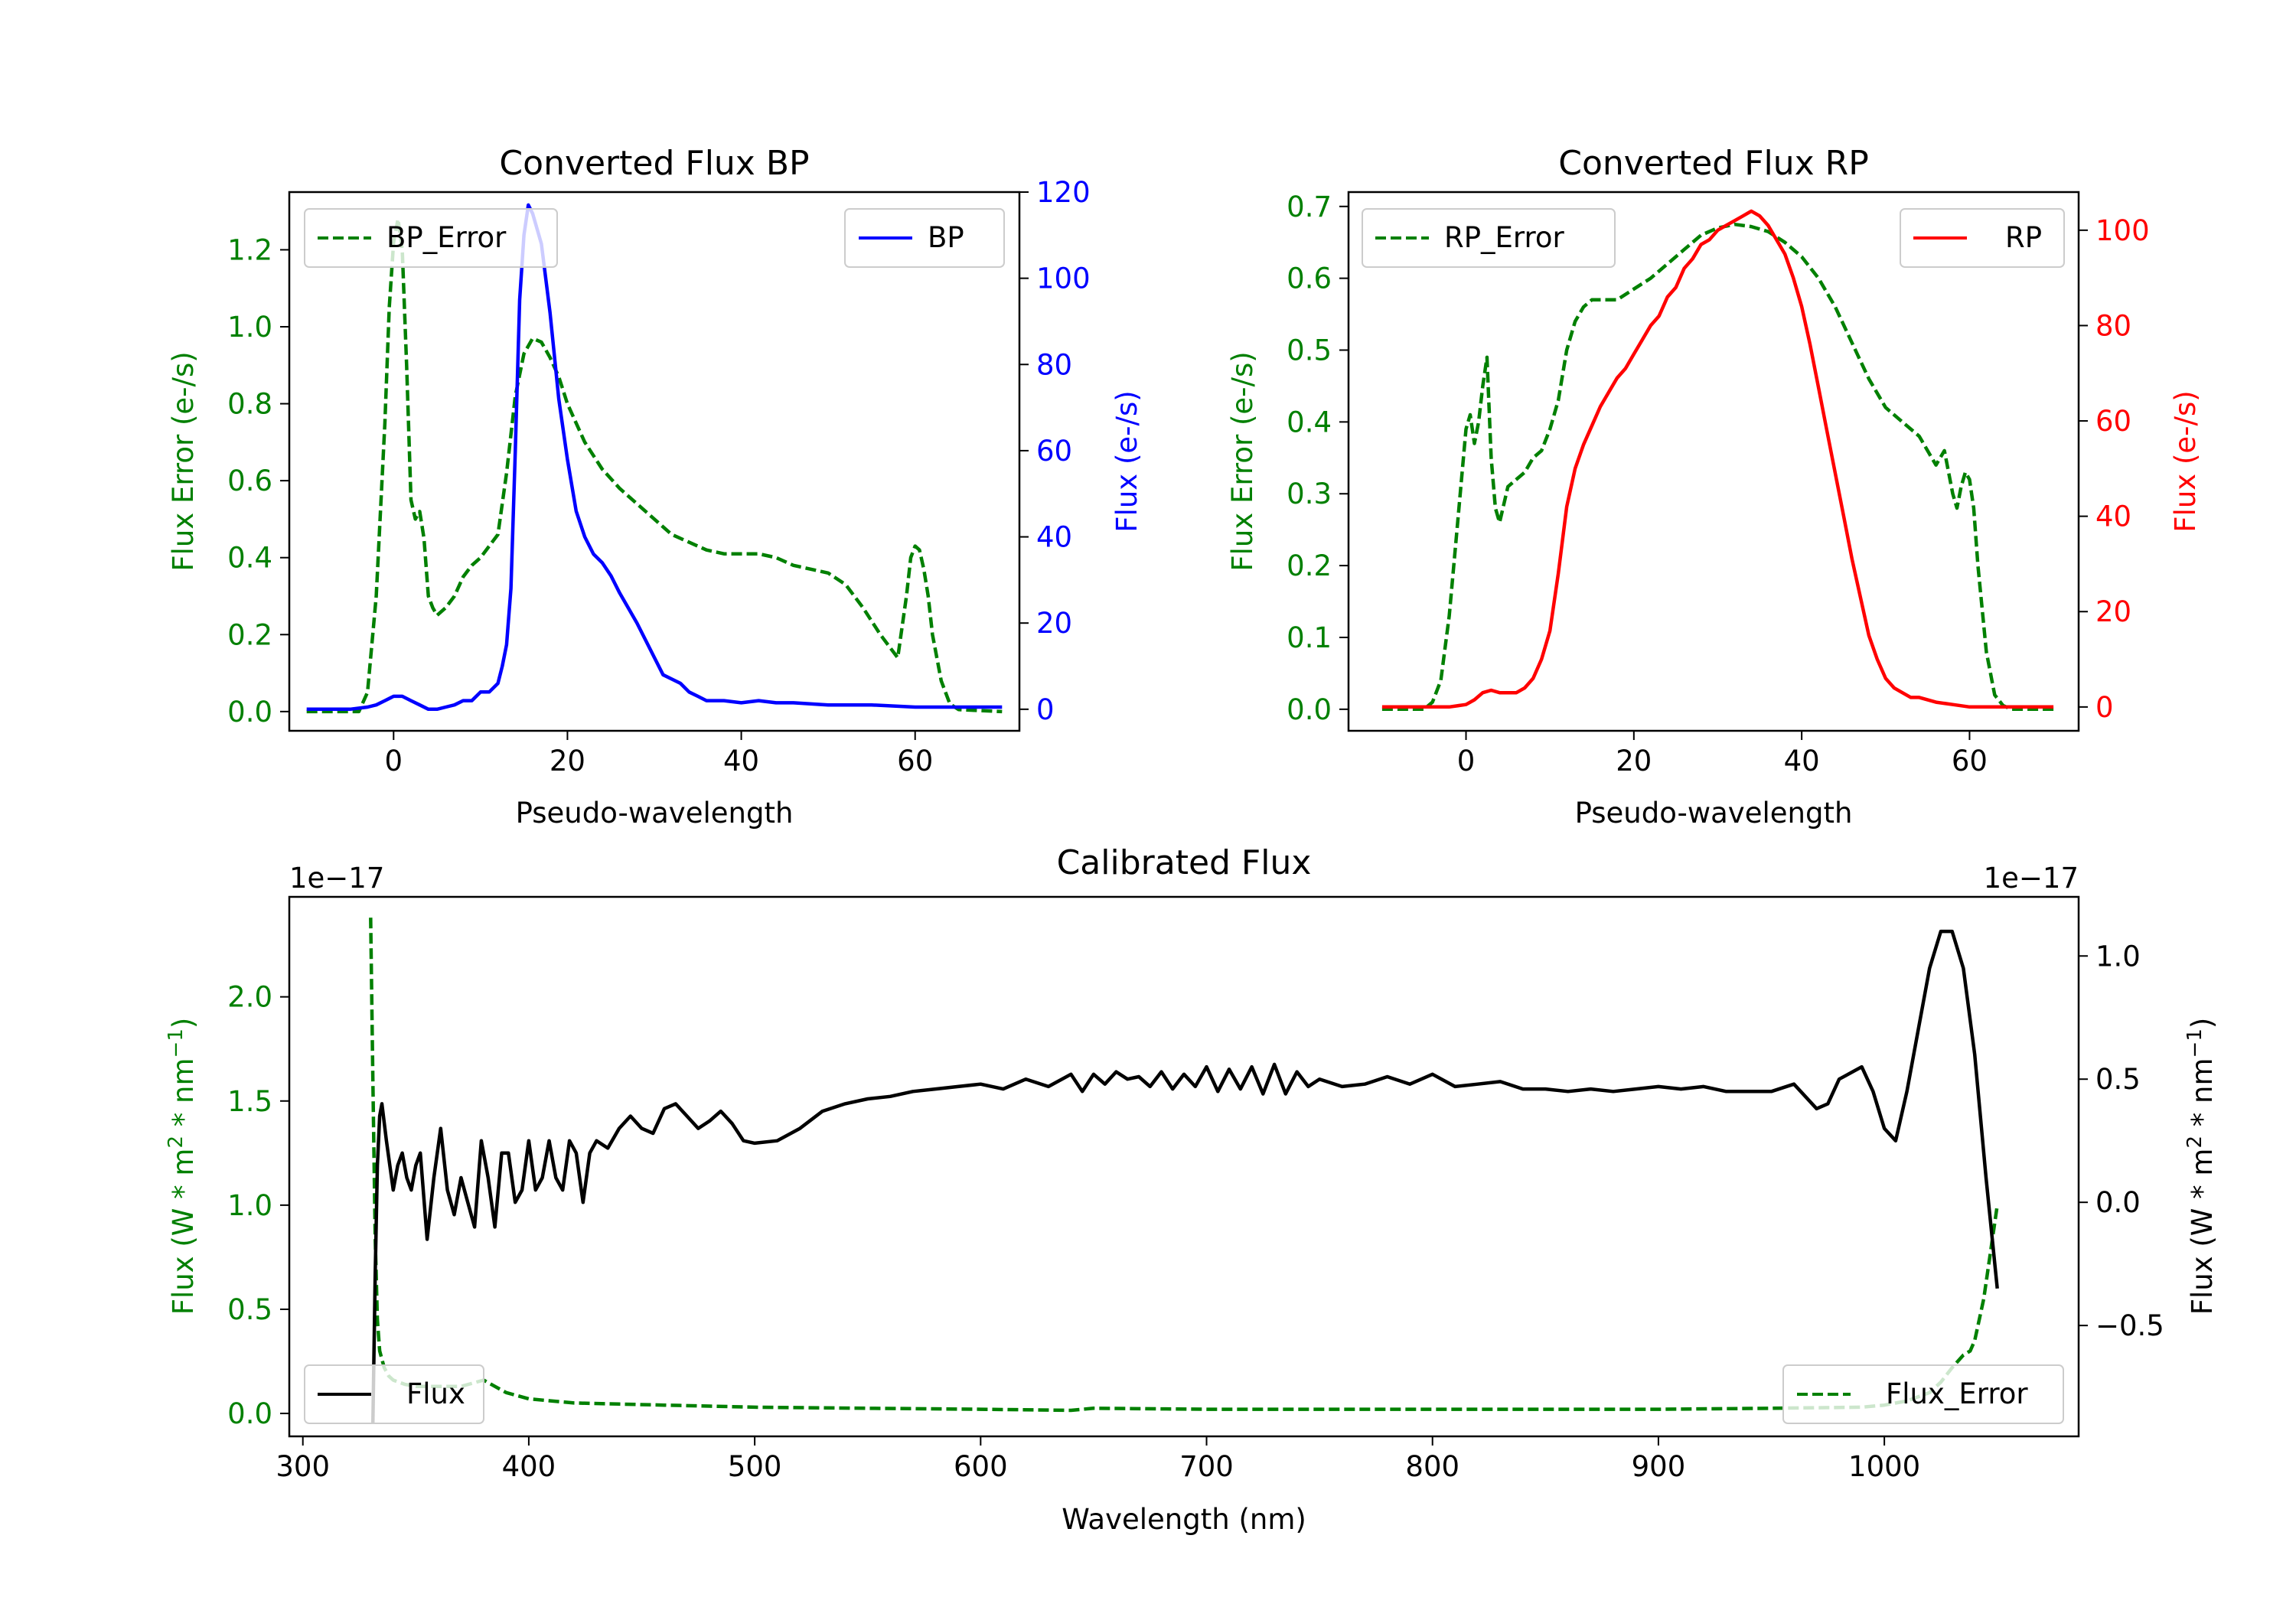 This screenshot has height=1607, width=2296. I want to click on cal-legend-right: Flux_Error, so click(1923, 1394).